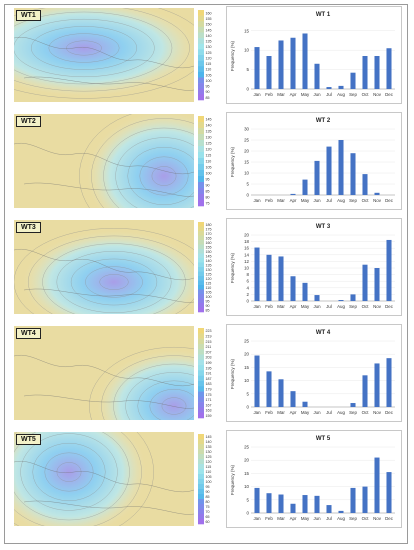  What do you see at coordinates (246, 447) in the screenshot?
I see `y-tick-label: 25` at bounding box center [246, 447].